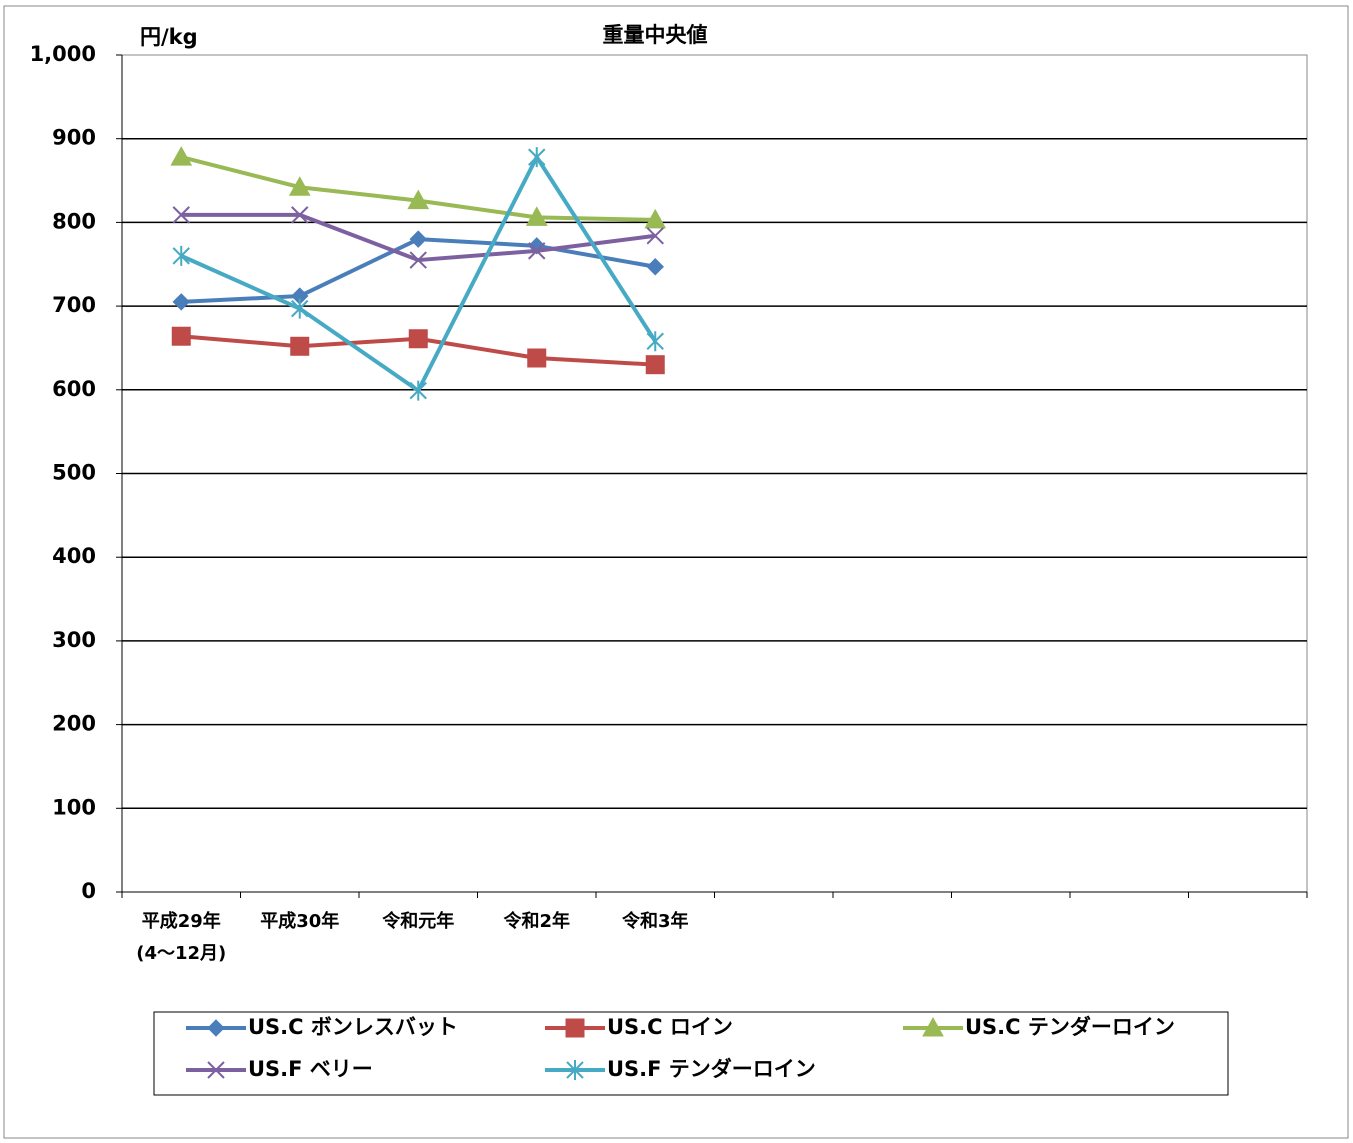 The image size is (1353, 1143). Describe the element at coordinates (88, 891) in the screenshot. I see `y-tick-label: 0` at that location.